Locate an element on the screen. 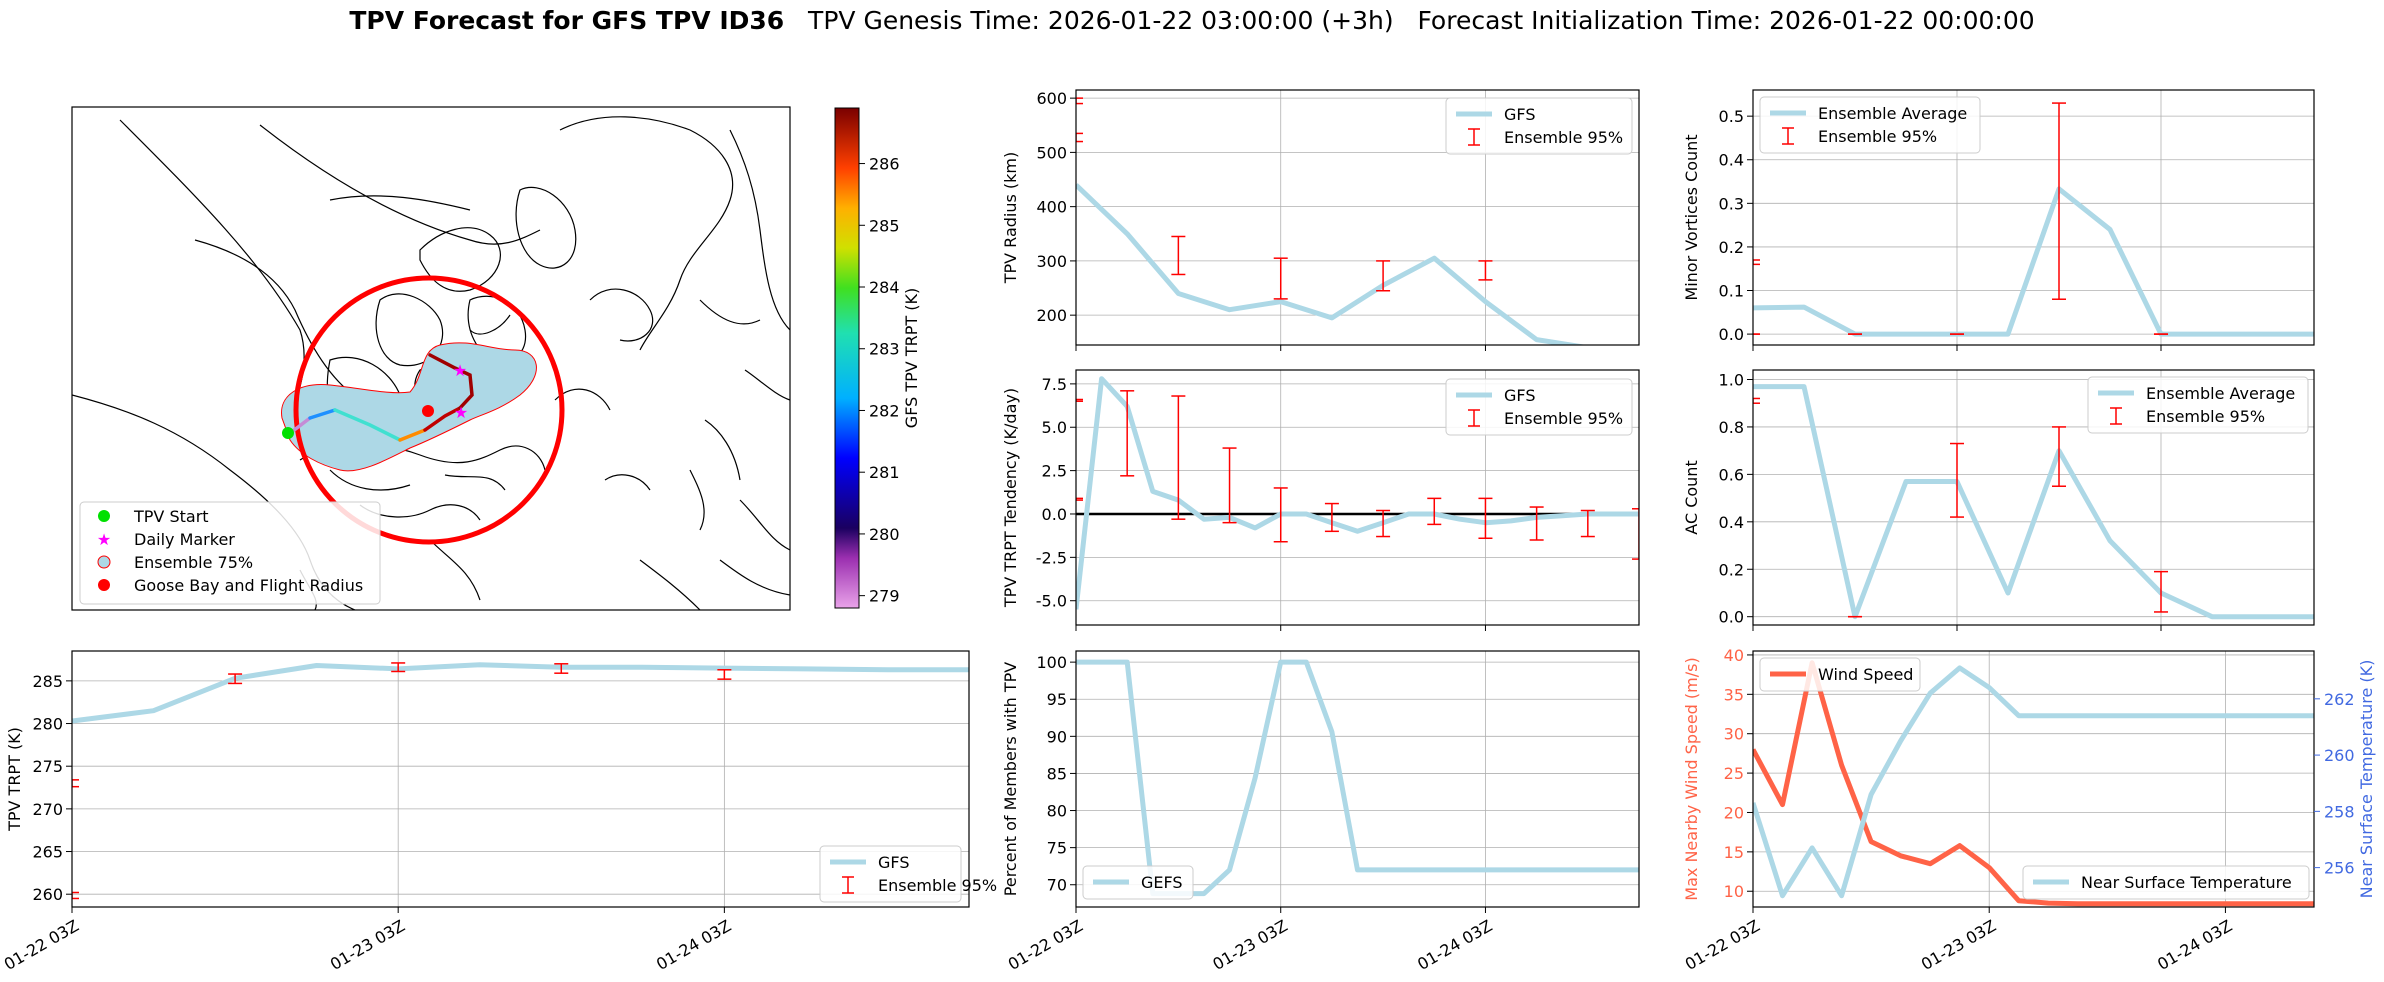 This screenshot has height=982, width=2384. flight-radius-circle is located at coordinates (429, 410).